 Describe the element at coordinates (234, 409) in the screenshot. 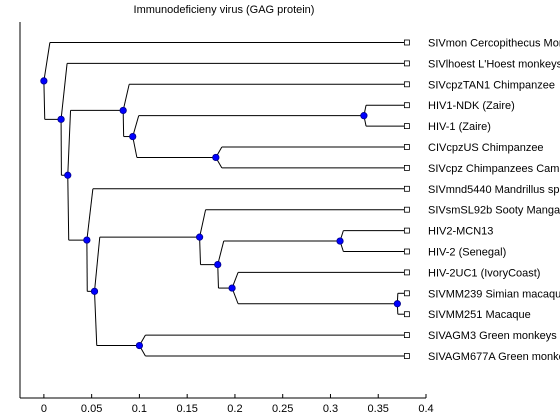

I see `x-tick-label: 0.2` at that location.